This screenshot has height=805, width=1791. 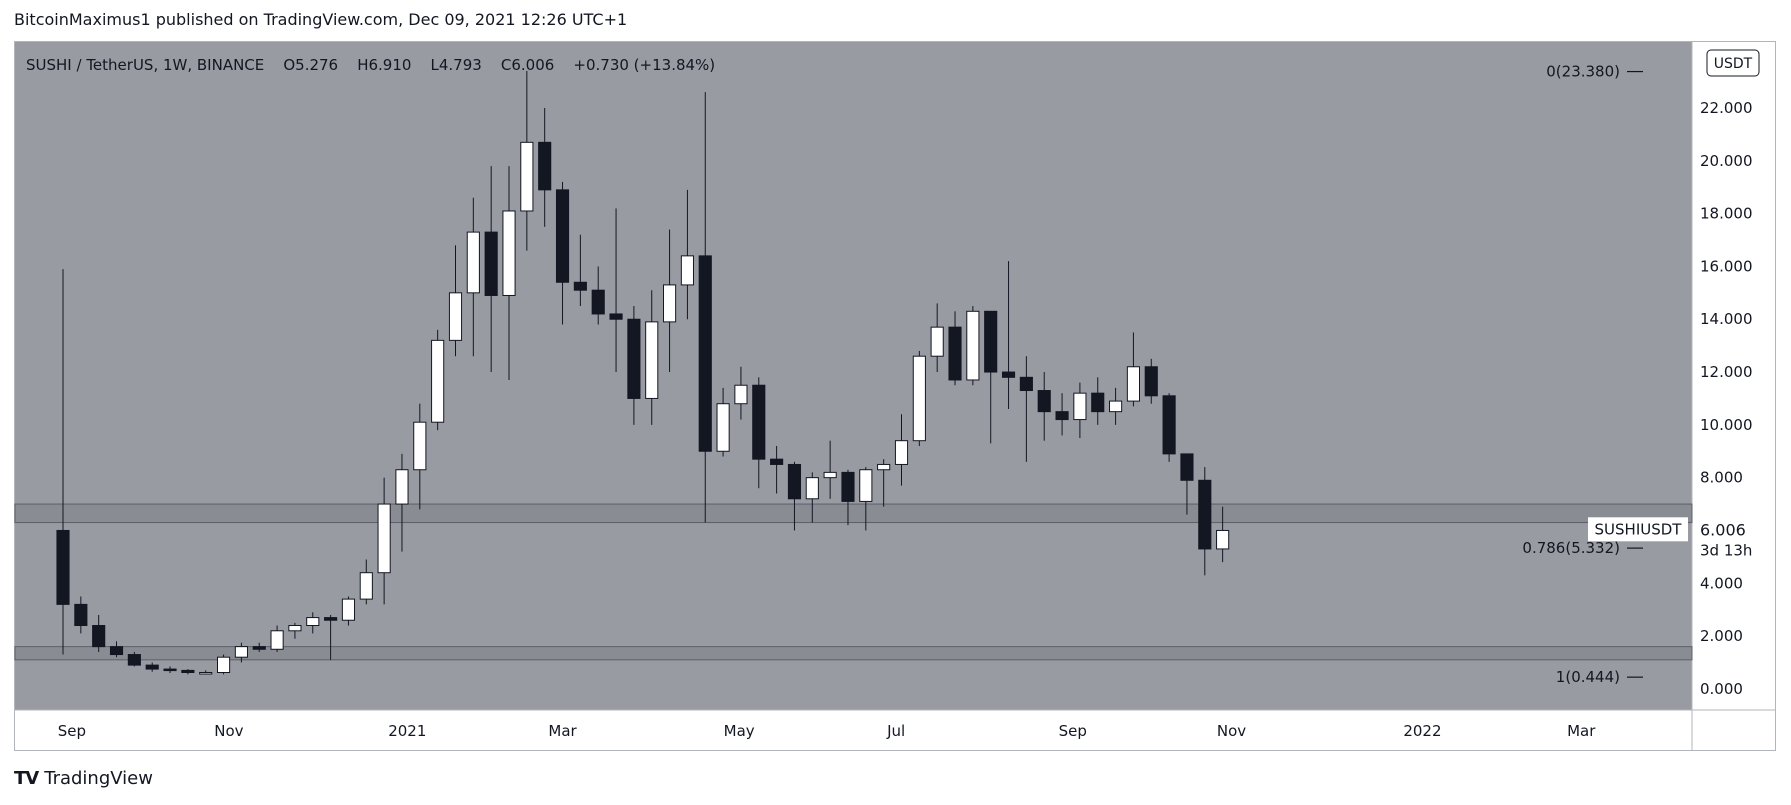 I want to click on high-label: H, so click(x=363, y=65).